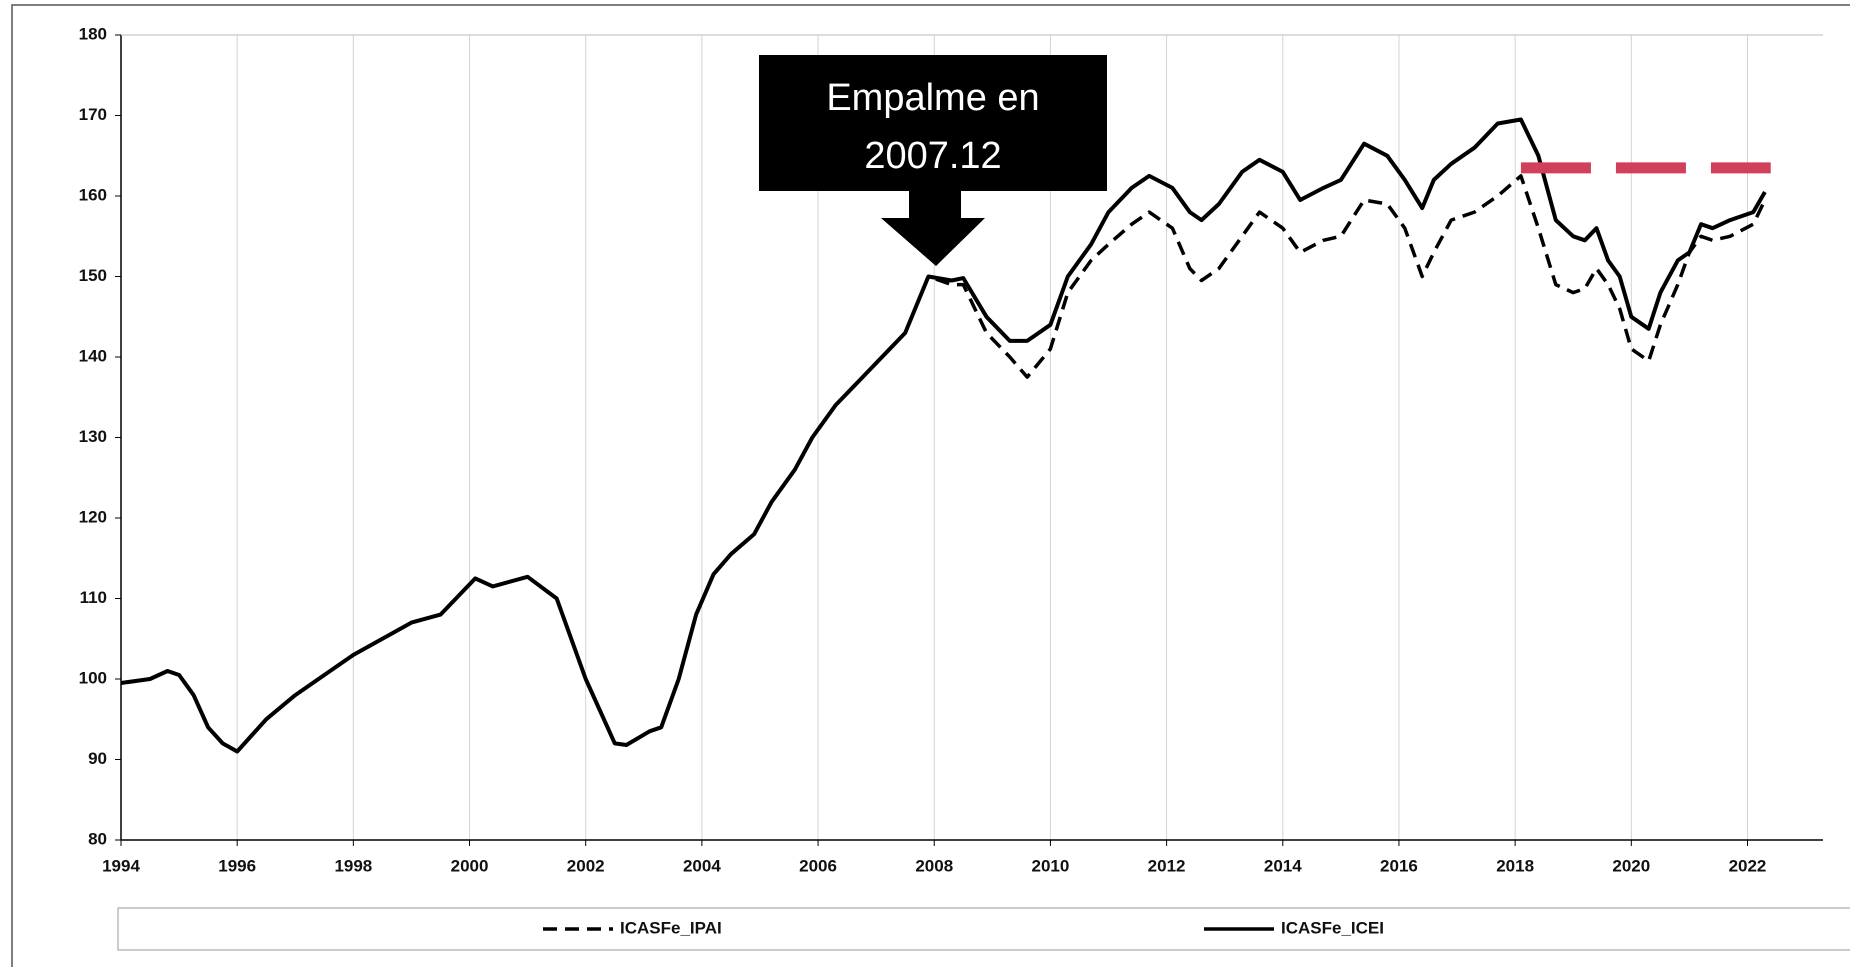 The image size is (1850, 967). Describe the element at coordinates (353, 865) in the screenshot. I see `x-tick-label: 1998` at that location.